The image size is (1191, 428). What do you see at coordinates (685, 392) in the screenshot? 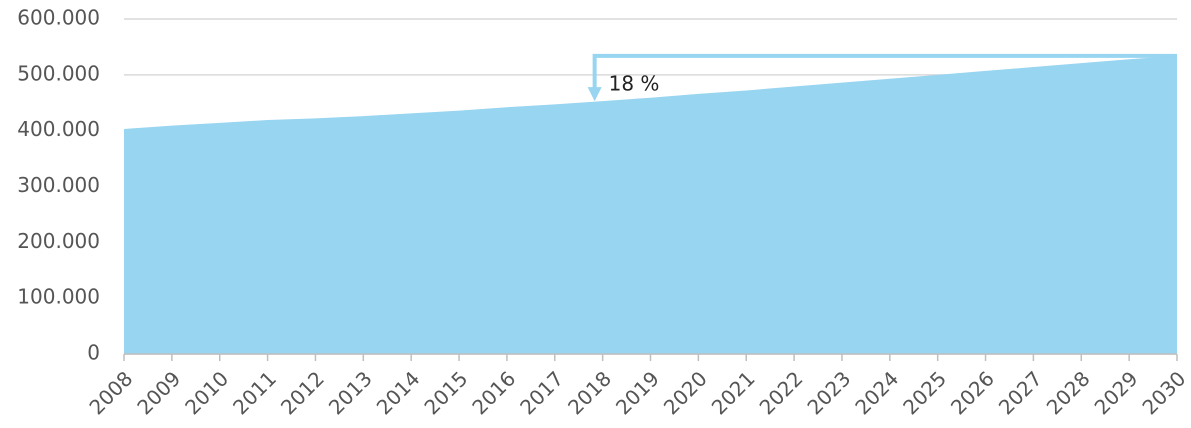
I see `x-tick-label: 2020` at bounding box center [685, 392].